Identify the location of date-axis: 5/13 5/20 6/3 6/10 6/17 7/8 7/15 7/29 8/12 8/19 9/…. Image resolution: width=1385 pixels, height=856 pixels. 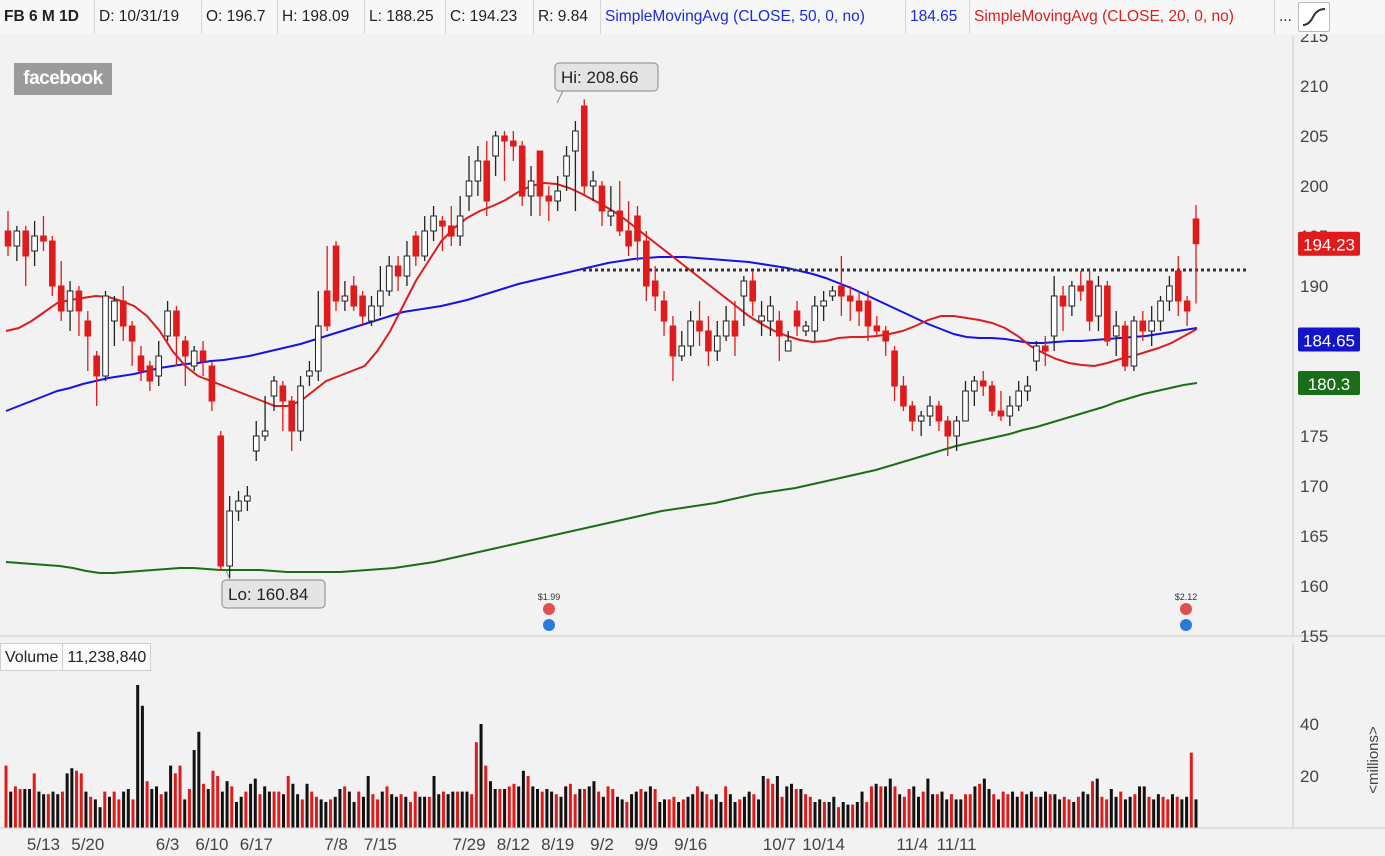
(692, 840).